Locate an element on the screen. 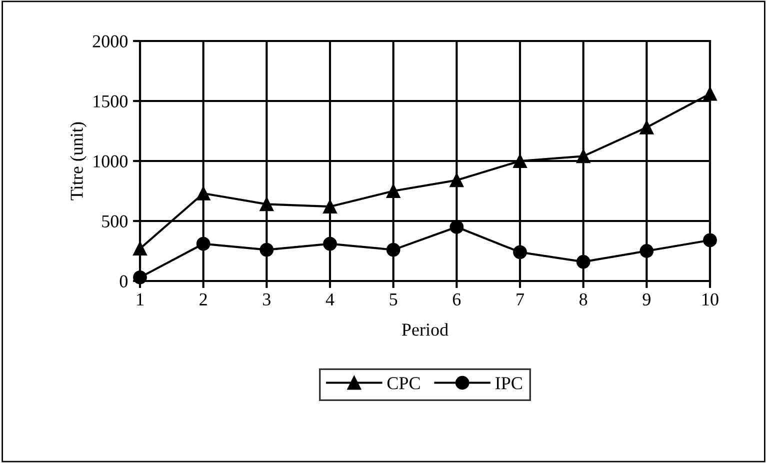 This screenshot has width=767, height=463. x-tick-label: 2 is located at coordinates (203, 299).